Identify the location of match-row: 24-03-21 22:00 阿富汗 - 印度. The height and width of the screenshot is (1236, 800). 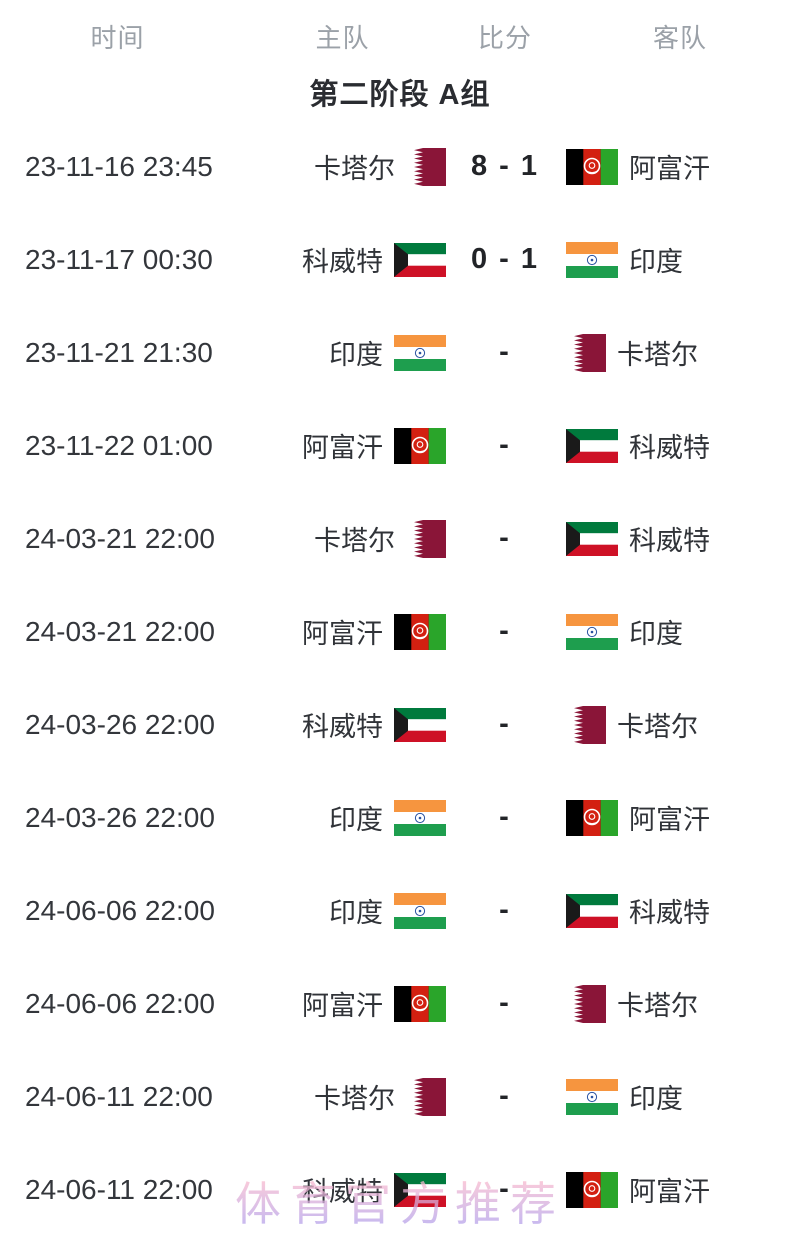
(400, 631).